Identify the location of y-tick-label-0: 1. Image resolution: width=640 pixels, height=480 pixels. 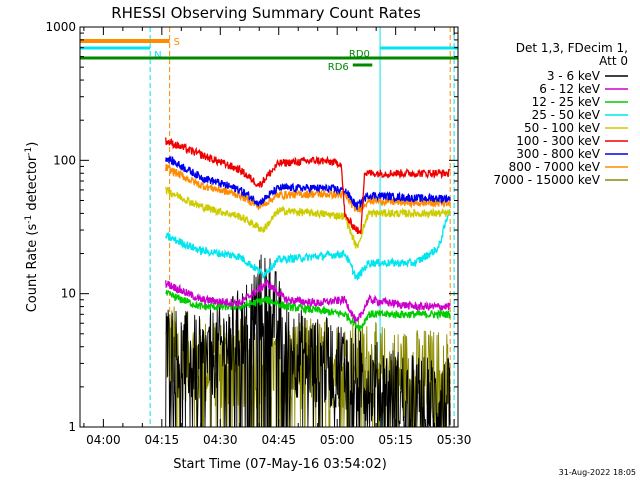
(72, 427).